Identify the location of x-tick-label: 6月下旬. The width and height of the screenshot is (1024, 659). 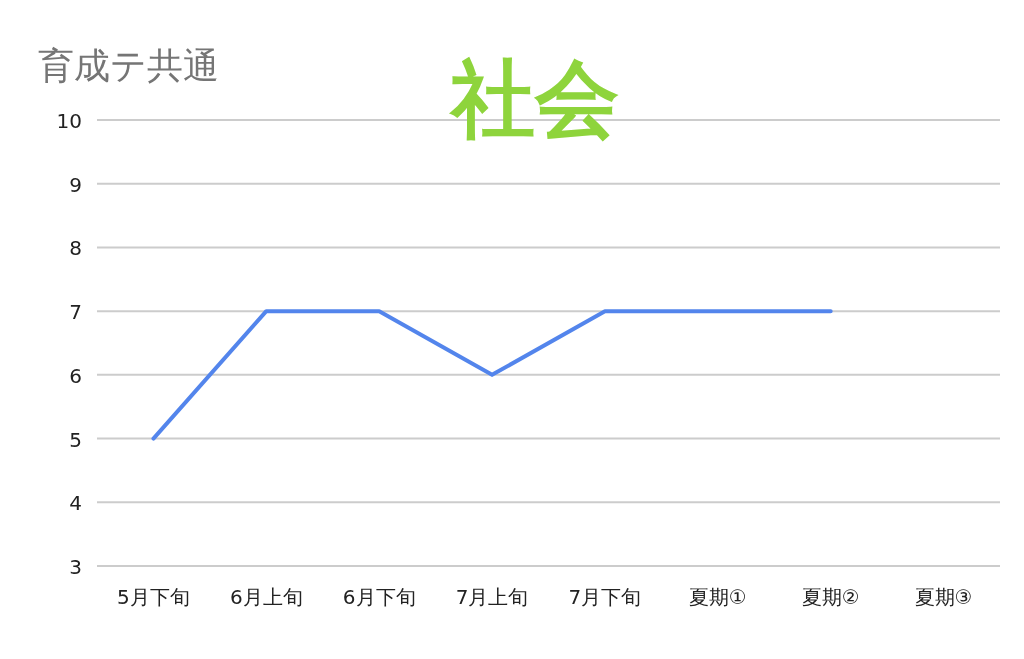
(379, 597).